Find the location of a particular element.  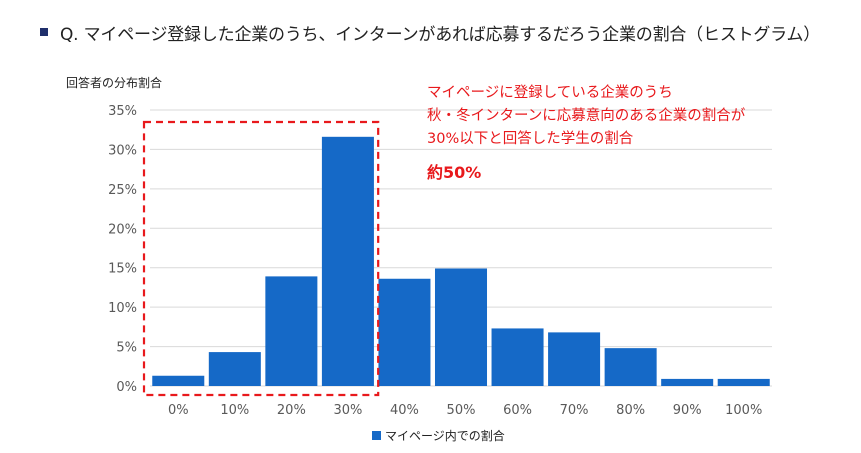

y-tick-label: 0% is located at coordinates (126, 387).